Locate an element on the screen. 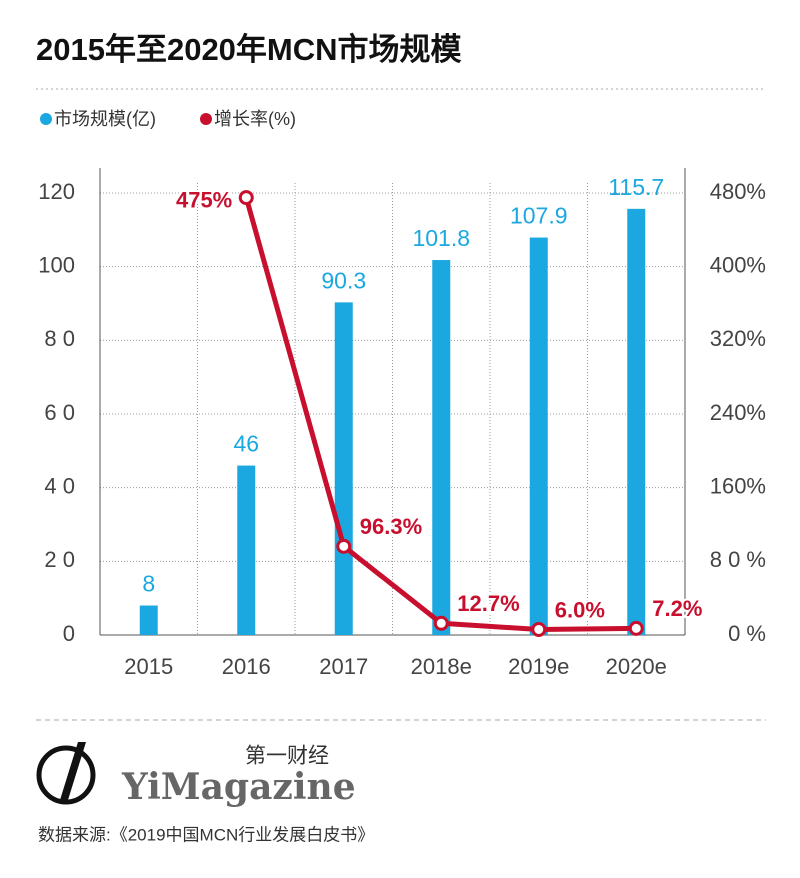 The image size is (800, 878). line-value-label: 96.3% is located at coordinates (391, 526).